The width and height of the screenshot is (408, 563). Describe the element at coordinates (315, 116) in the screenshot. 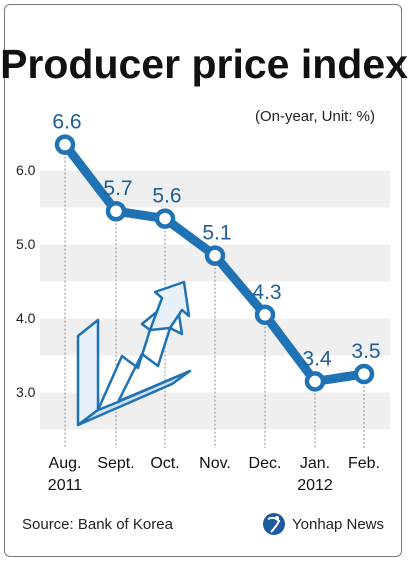

I see `unit-note: (On-year, Unit: %)` at that location.